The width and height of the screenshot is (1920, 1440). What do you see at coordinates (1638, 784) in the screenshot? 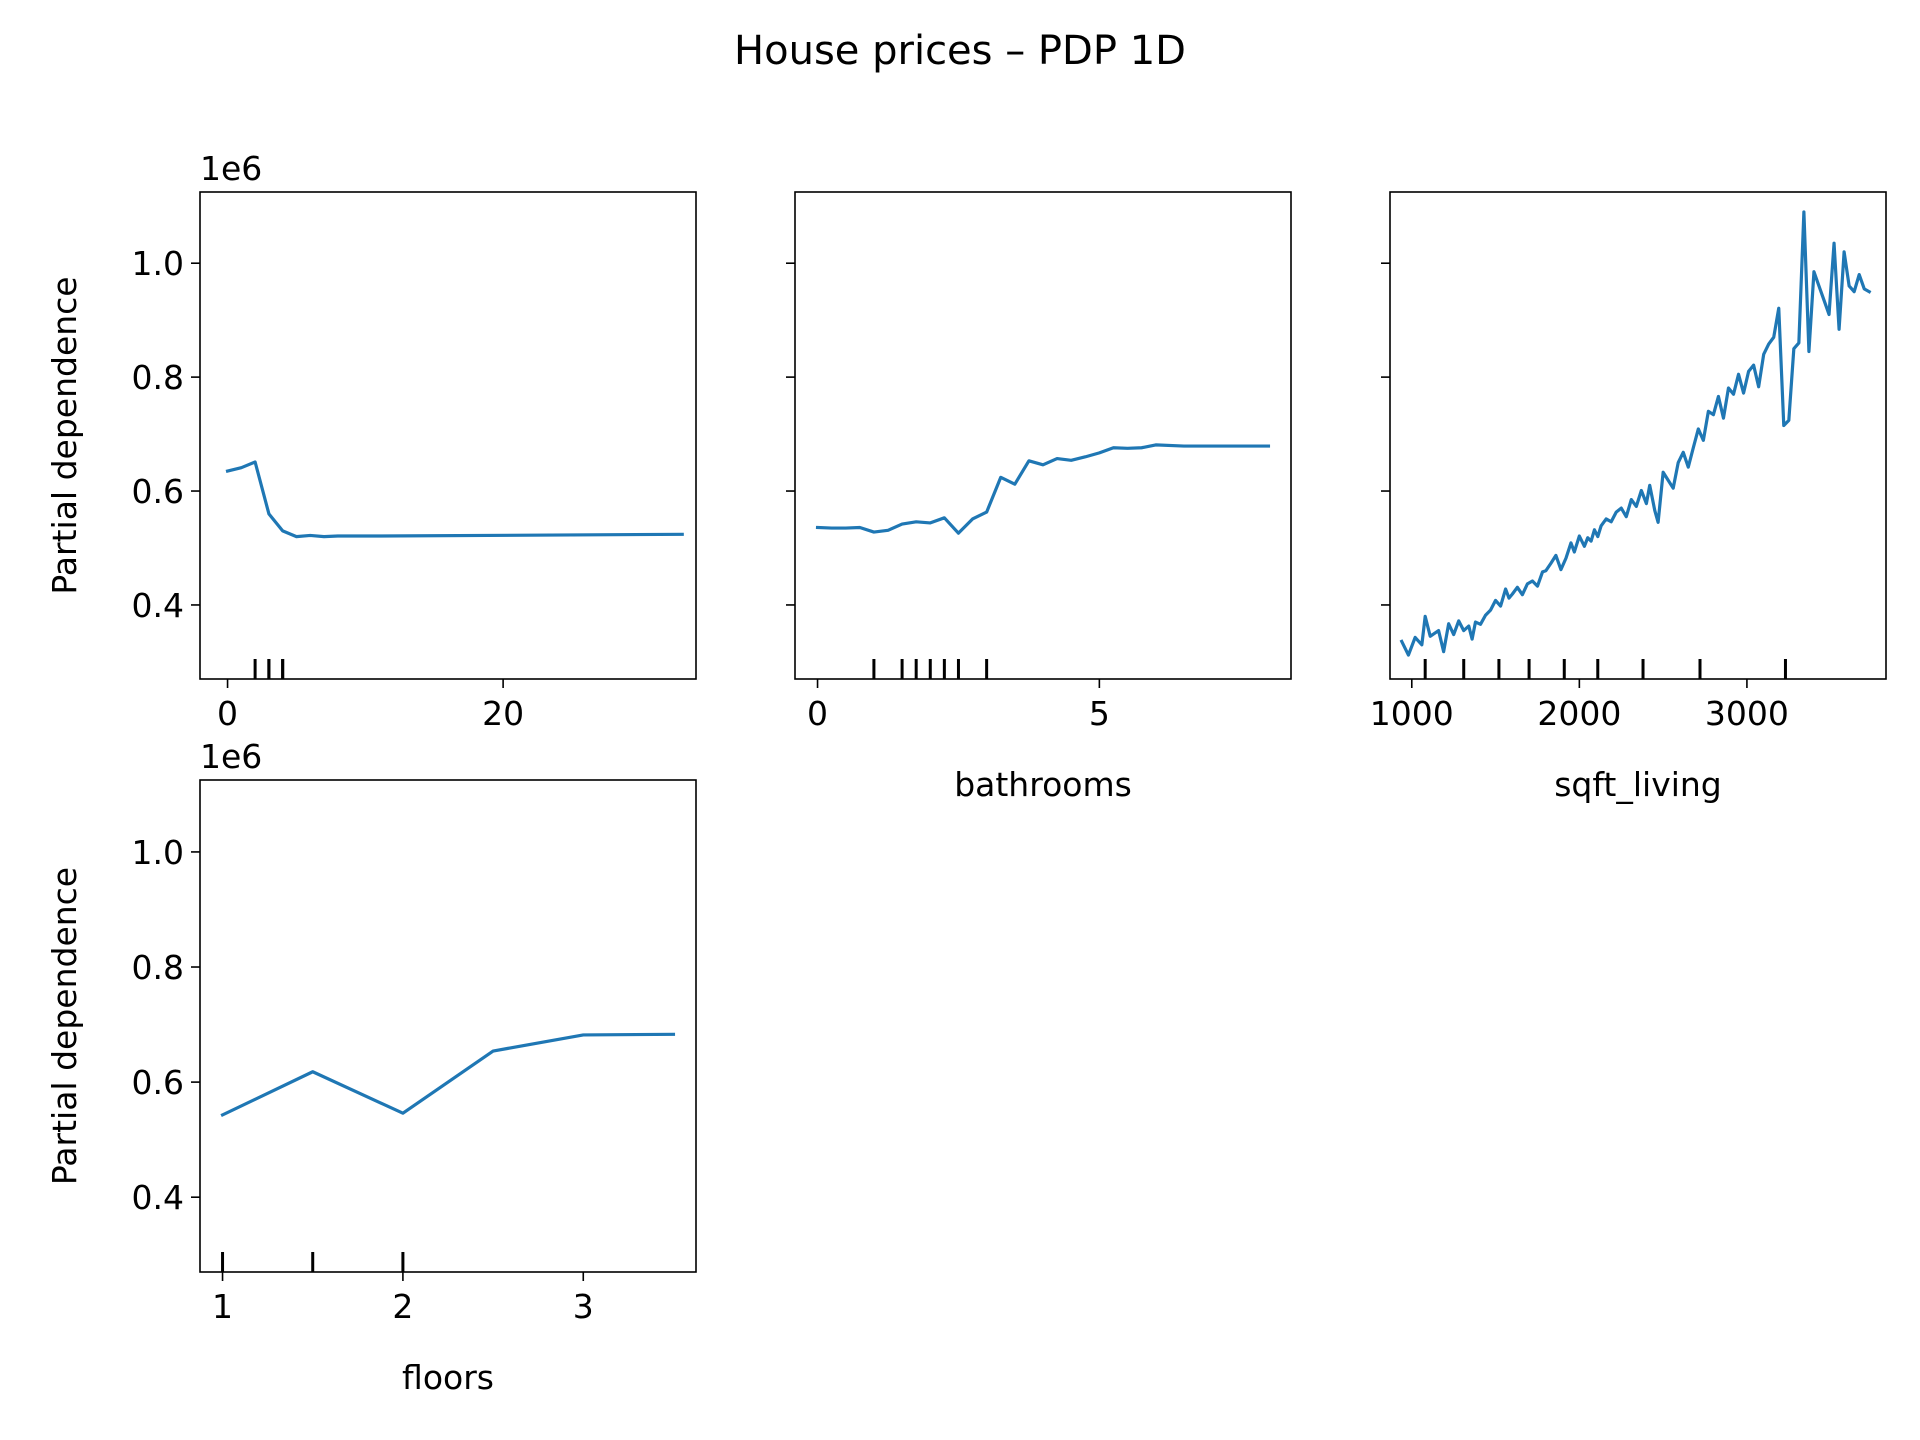
I see `x-axis-label: sqft_living` at bounding box center [1638, 784].